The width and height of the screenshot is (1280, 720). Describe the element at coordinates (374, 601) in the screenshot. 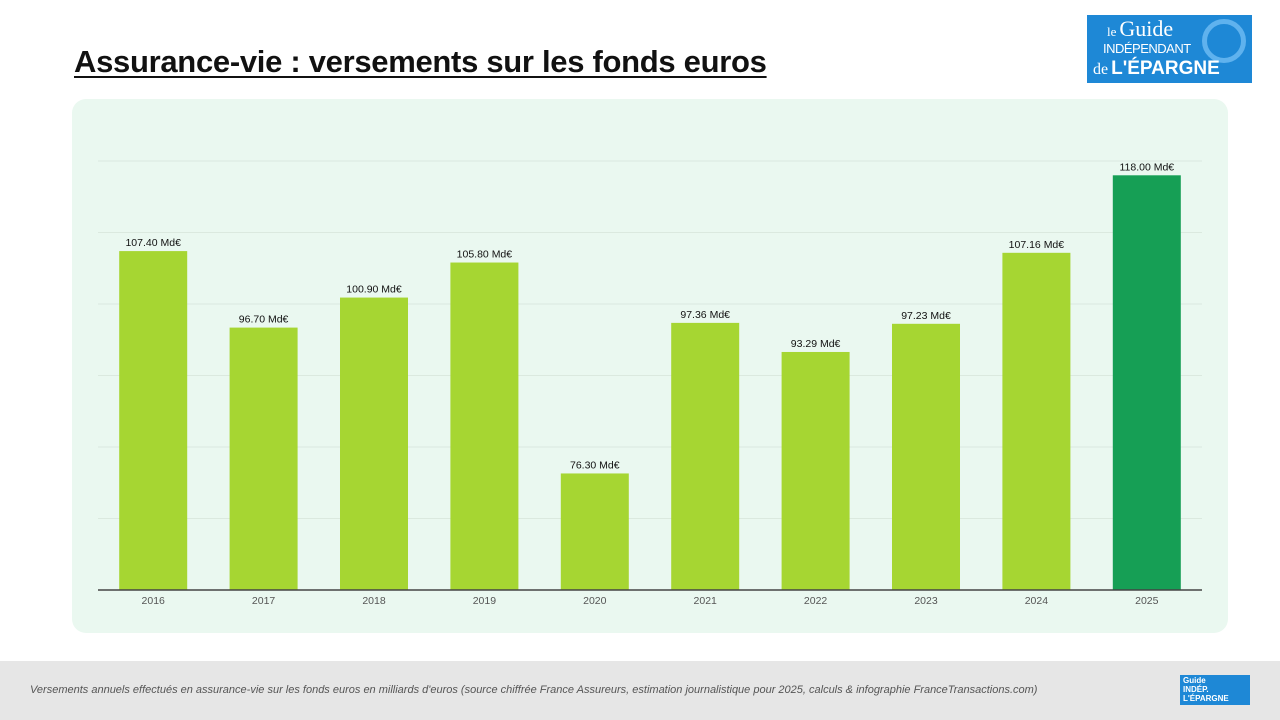

I see `x-tick-label-2018: 2018` at that location.